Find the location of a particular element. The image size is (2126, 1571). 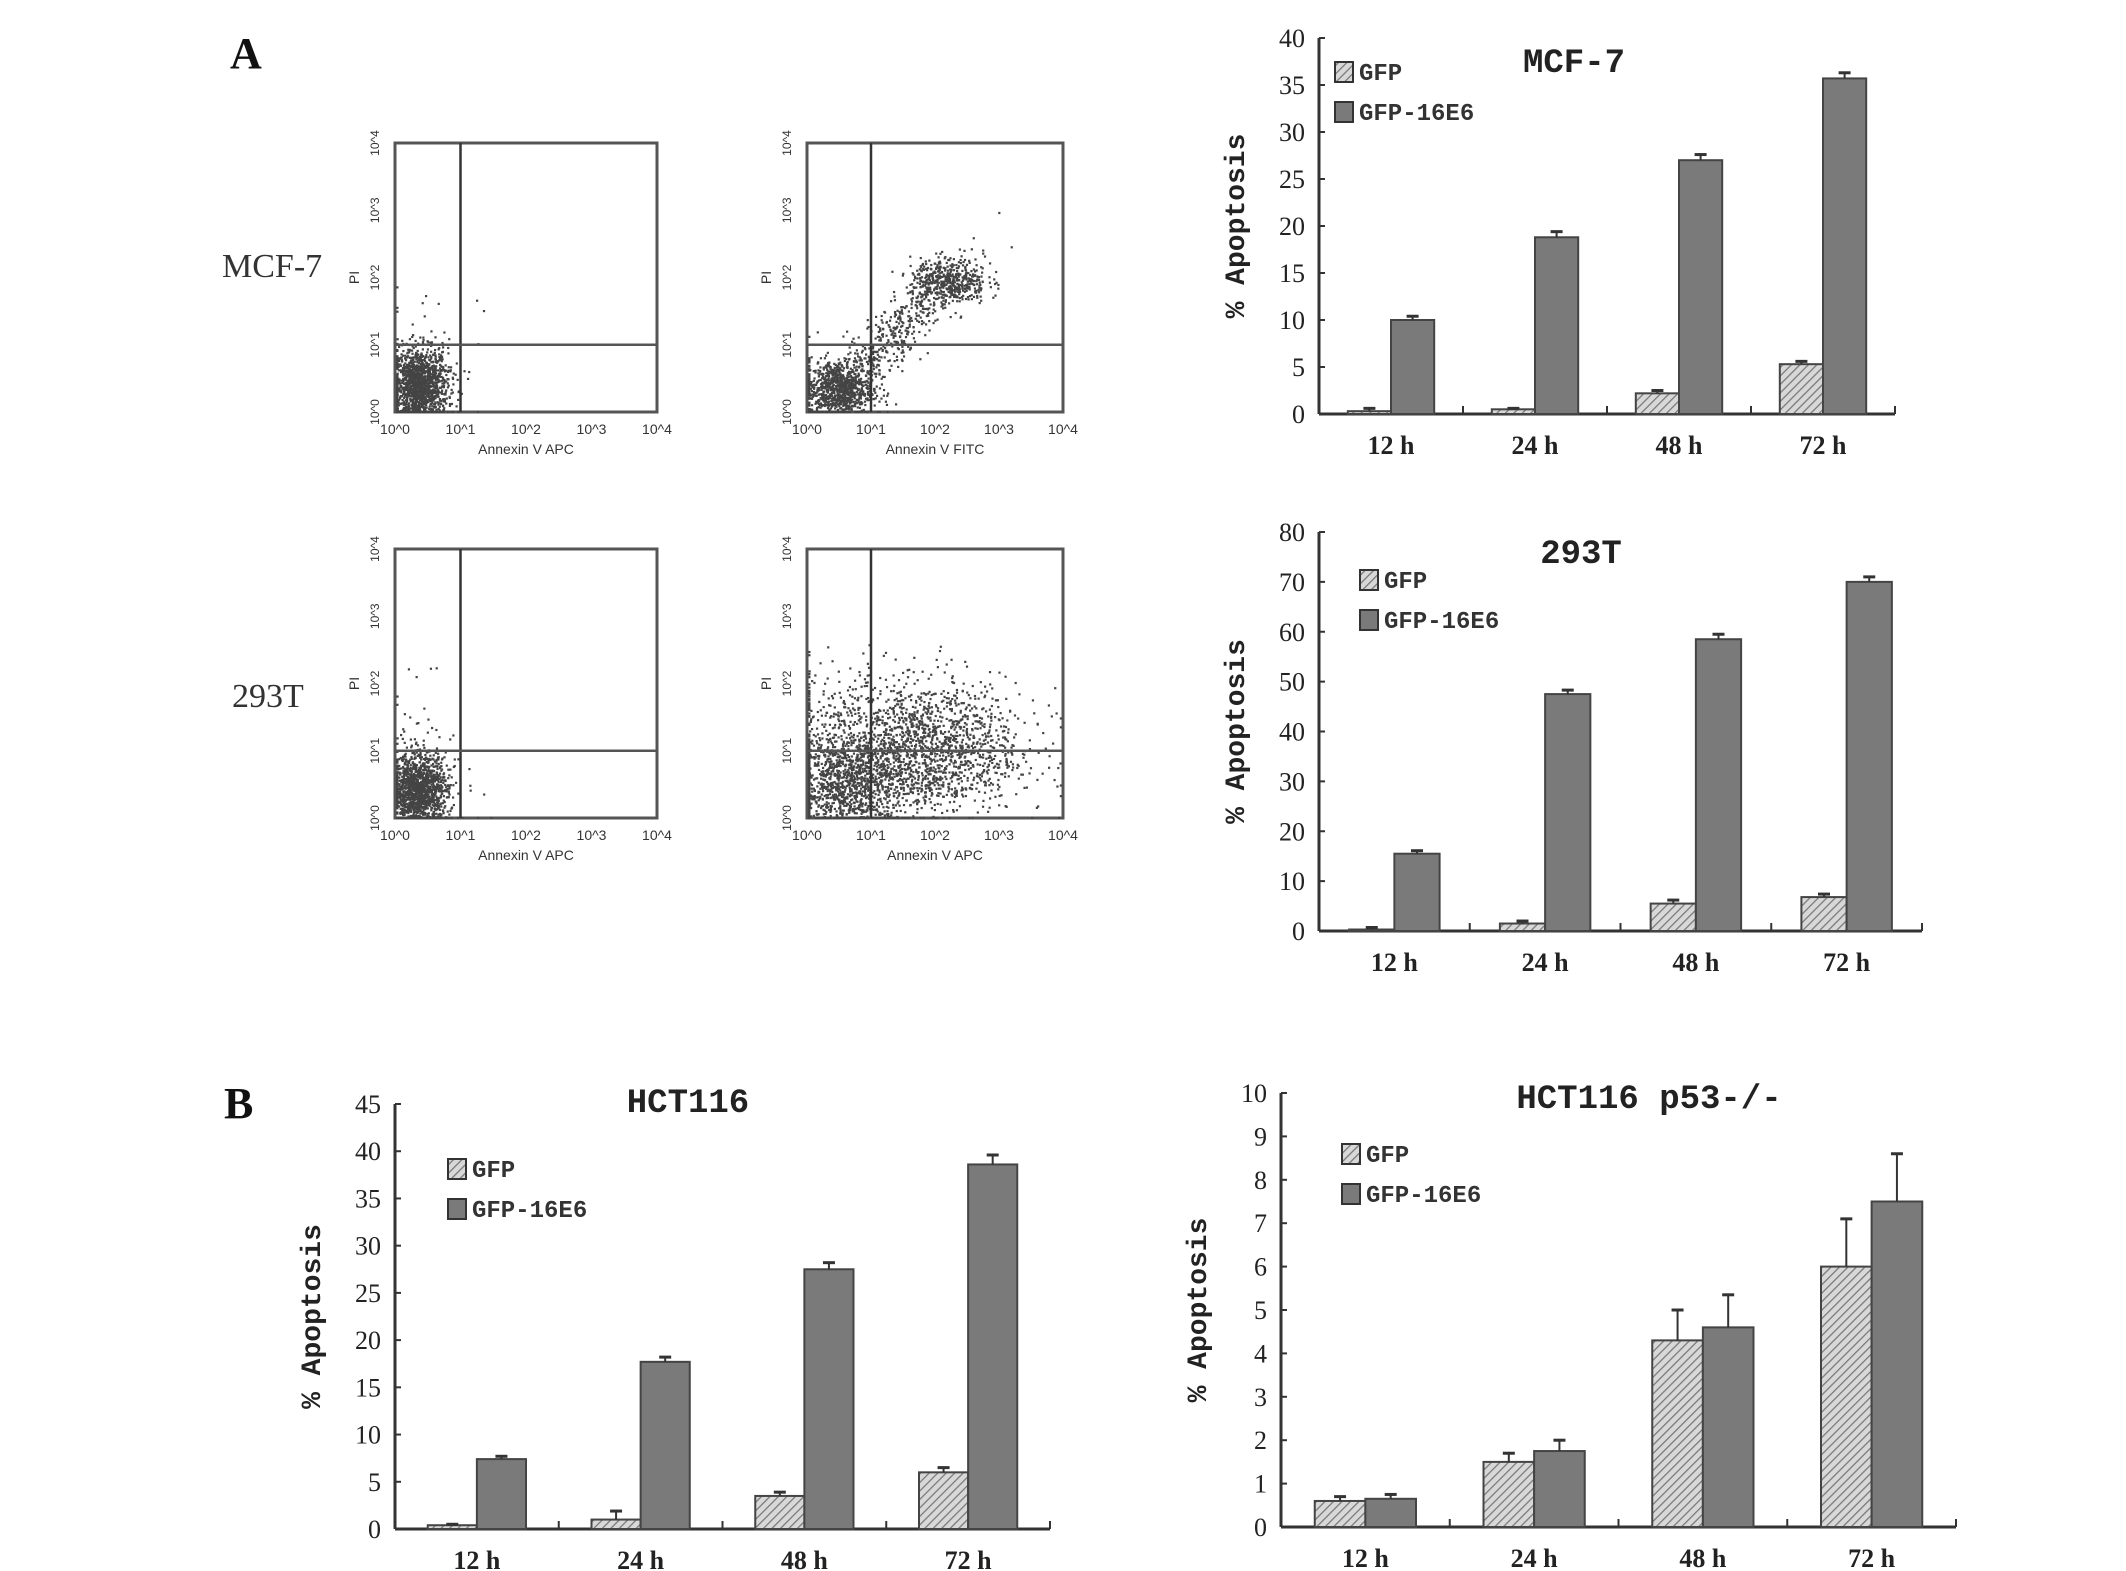

y-tick-label: 20 is located at coordinates (1292, 226).